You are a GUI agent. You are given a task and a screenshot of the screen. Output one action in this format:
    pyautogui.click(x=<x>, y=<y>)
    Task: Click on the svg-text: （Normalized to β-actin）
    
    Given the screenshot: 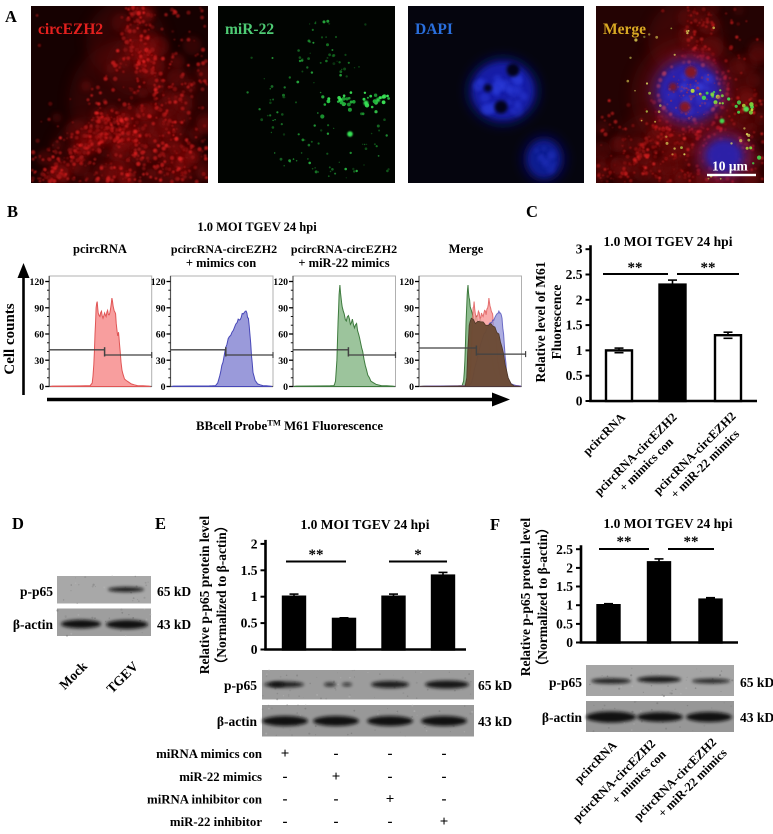 What is the action you would take?
    pyautogui.click(x=542, y=597)
    